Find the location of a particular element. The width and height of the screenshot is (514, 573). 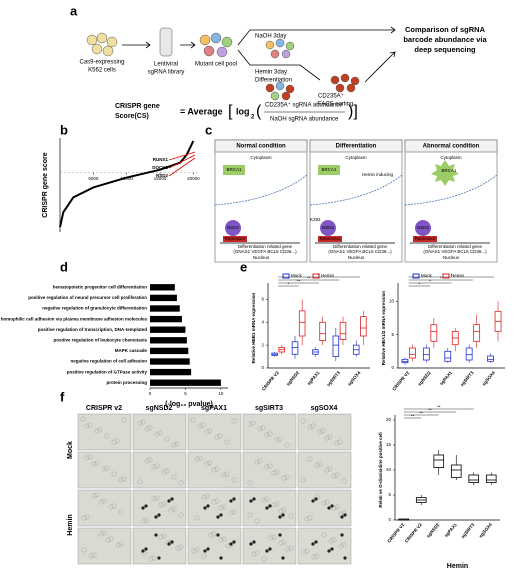

sig-label: * is located at coordinates (319, 275).